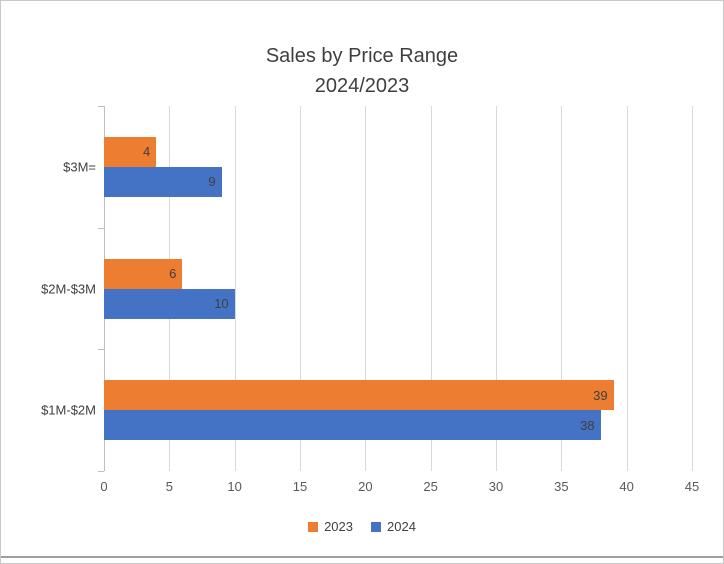 The height and width of the screenshot is (564, 724). I want to click on x-axis-tick-labels: 0 5 10 15 20 25 30 35 40 45, so click(399, 488).